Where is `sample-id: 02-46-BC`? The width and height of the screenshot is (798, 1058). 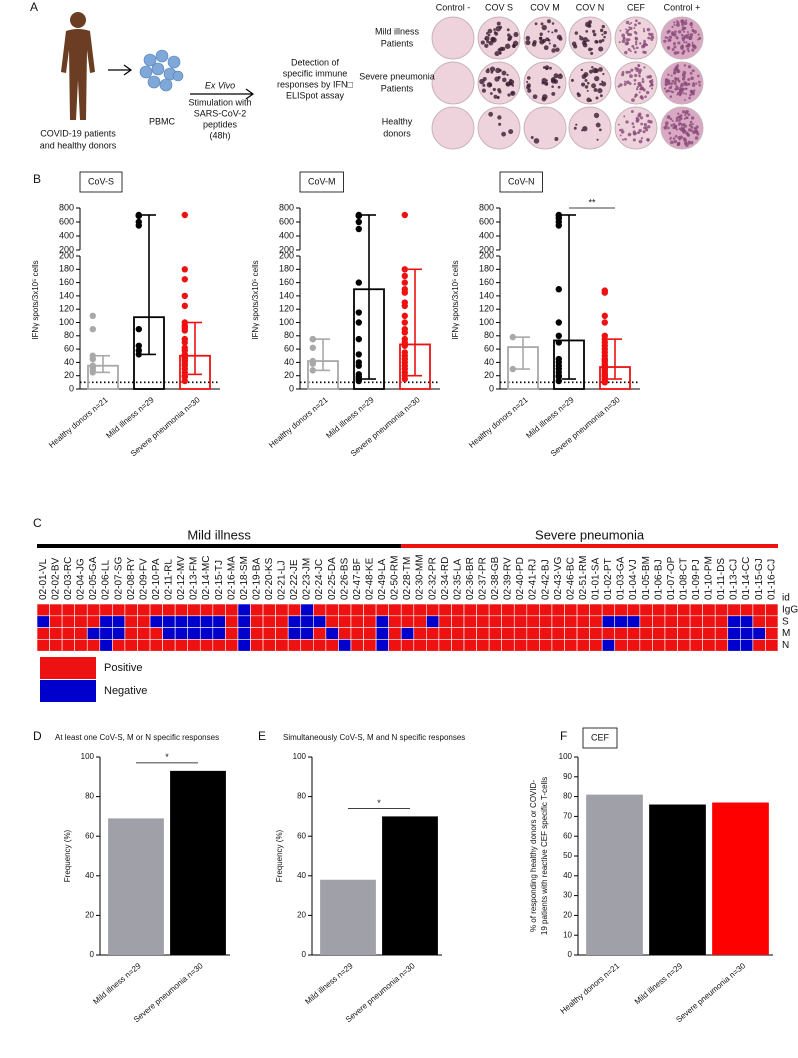
sample-id: 02-46-BC is located at coordinates (570, 578).